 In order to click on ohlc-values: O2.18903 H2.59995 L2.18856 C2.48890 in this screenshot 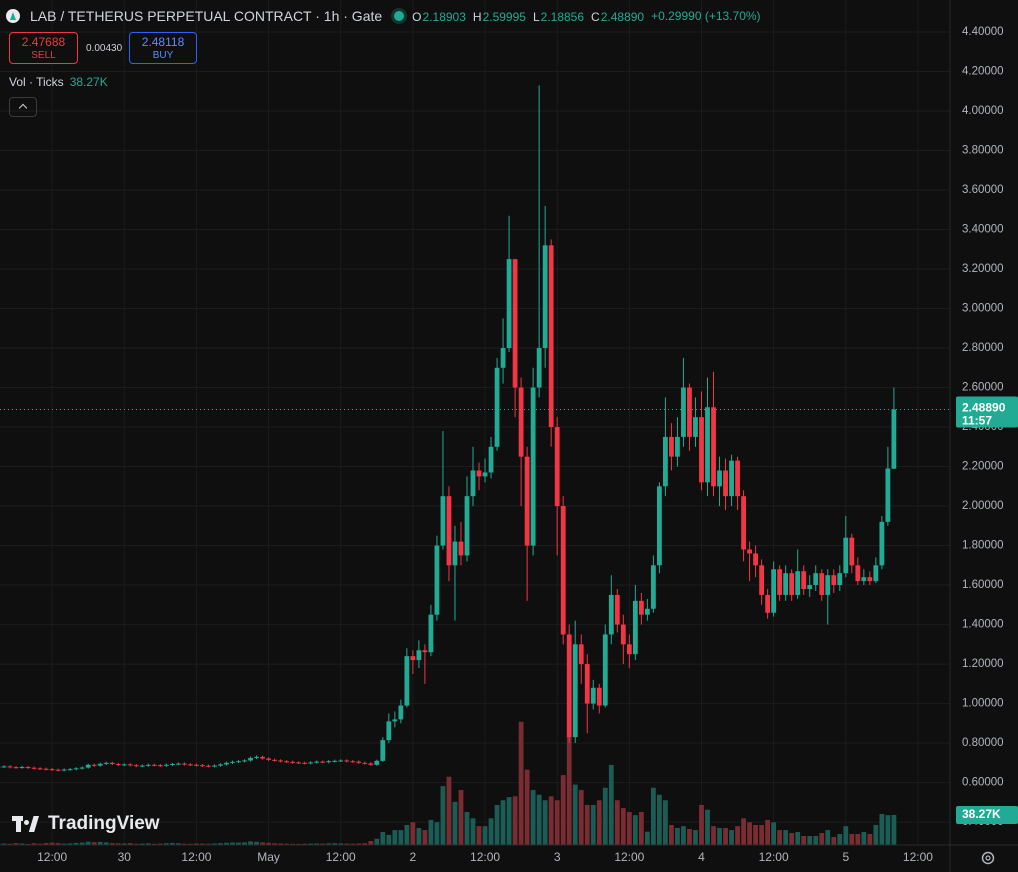, I will do `click(531, 16)`.